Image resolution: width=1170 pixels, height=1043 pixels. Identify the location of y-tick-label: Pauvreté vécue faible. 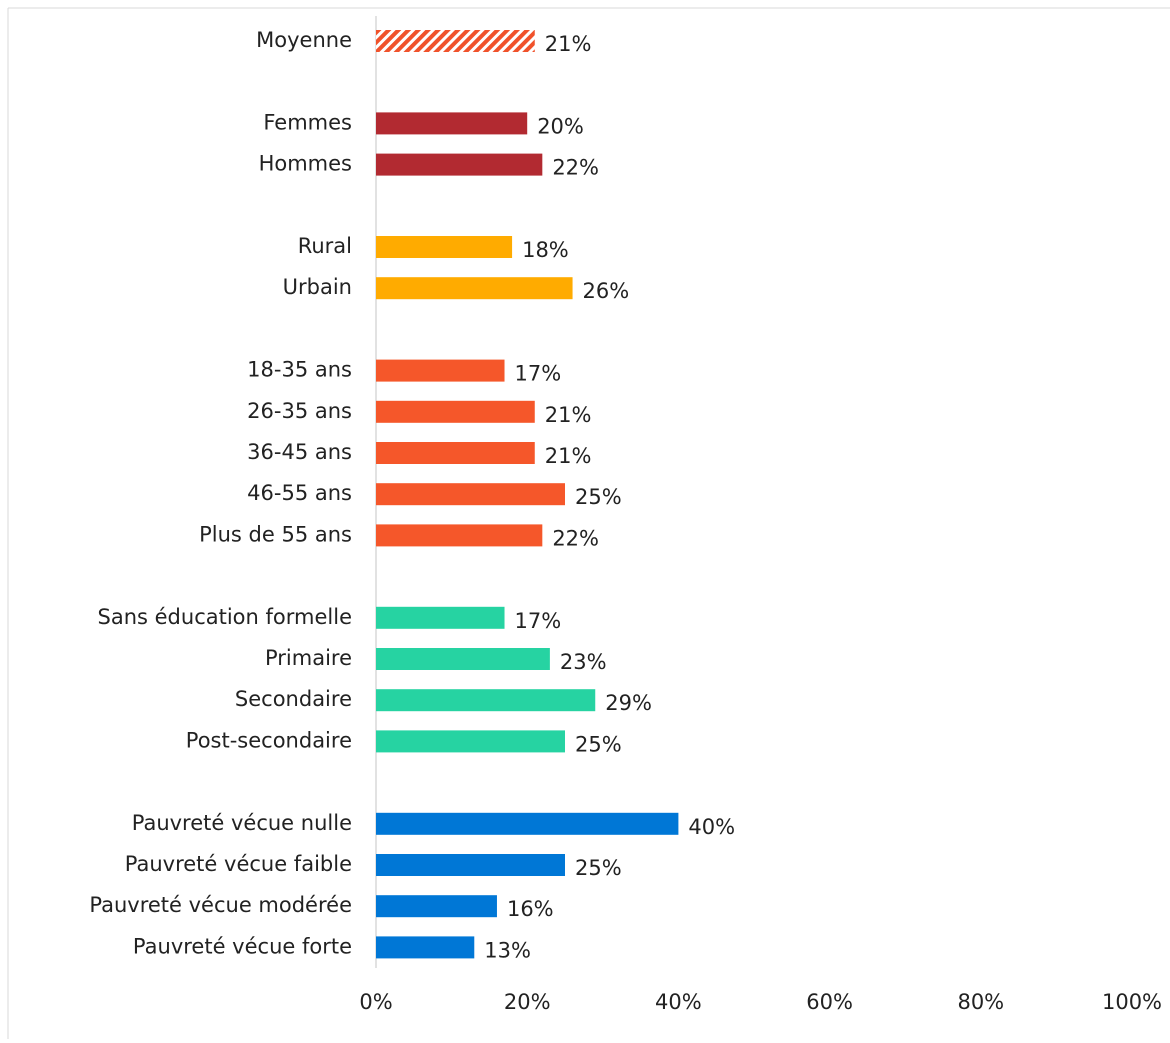
(238, 864).